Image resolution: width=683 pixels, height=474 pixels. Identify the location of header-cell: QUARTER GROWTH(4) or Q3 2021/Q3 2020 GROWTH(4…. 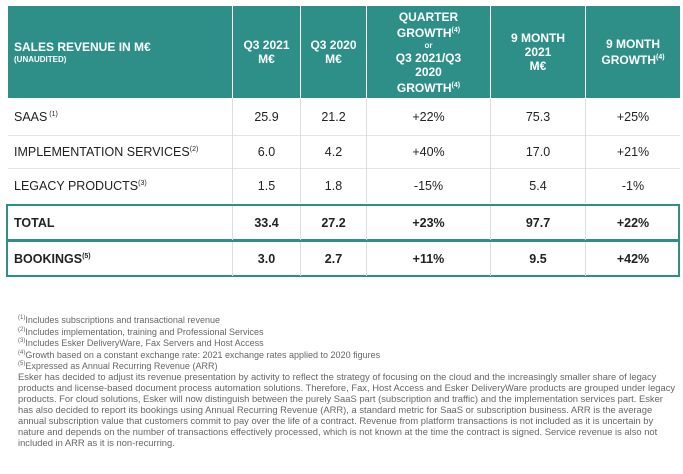
(428, 52).